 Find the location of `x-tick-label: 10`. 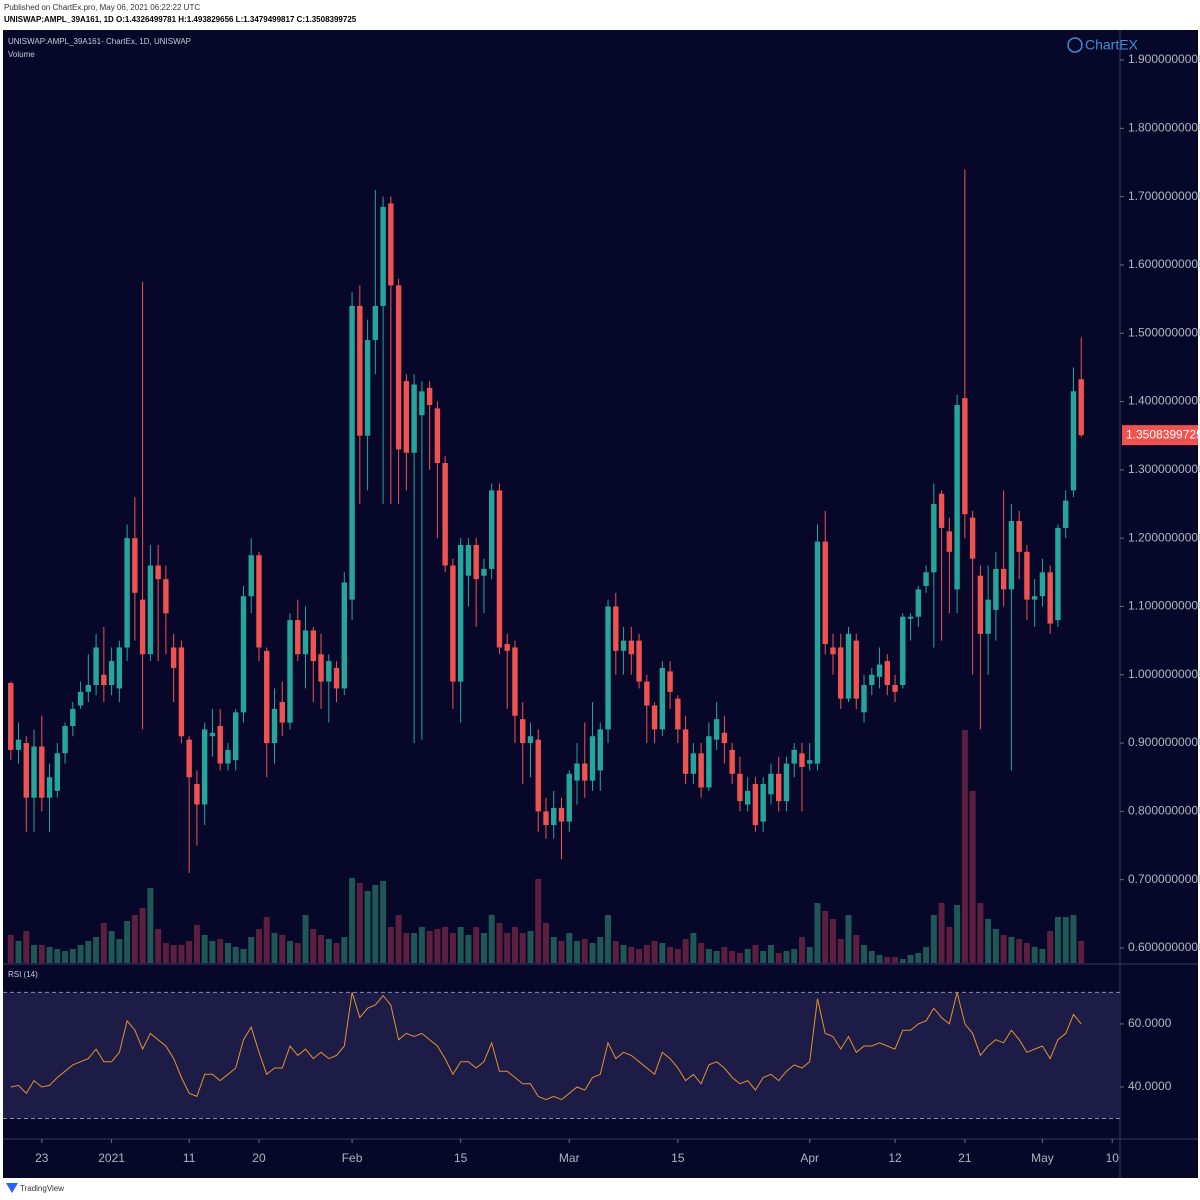

x-tick-label: 10 is located at coordinates (1113, 1158).